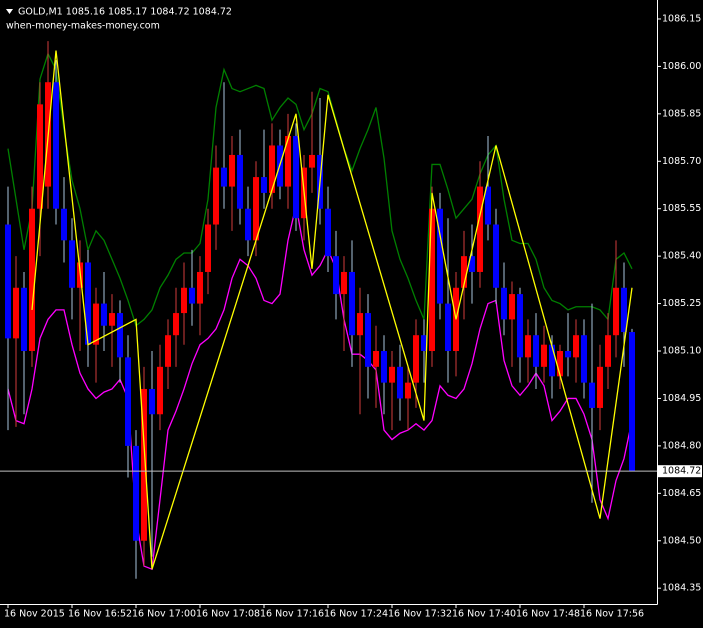  I want to click on x-tick-label: 16 Nov 17:48, so click(548, 614).